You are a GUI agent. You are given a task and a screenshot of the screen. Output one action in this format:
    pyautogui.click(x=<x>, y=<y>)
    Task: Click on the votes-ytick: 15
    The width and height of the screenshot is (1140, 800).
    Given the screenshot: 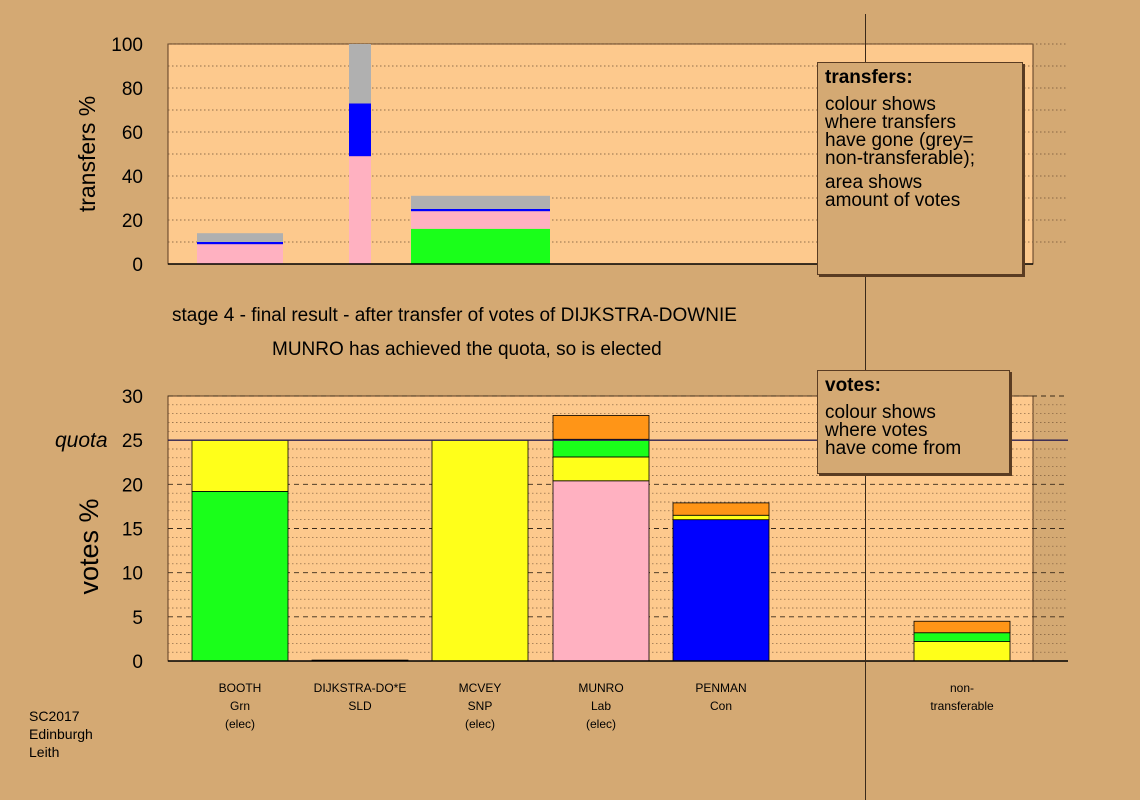 What is the action you would take?
    pyautogui.click(x=132, y=530)
    